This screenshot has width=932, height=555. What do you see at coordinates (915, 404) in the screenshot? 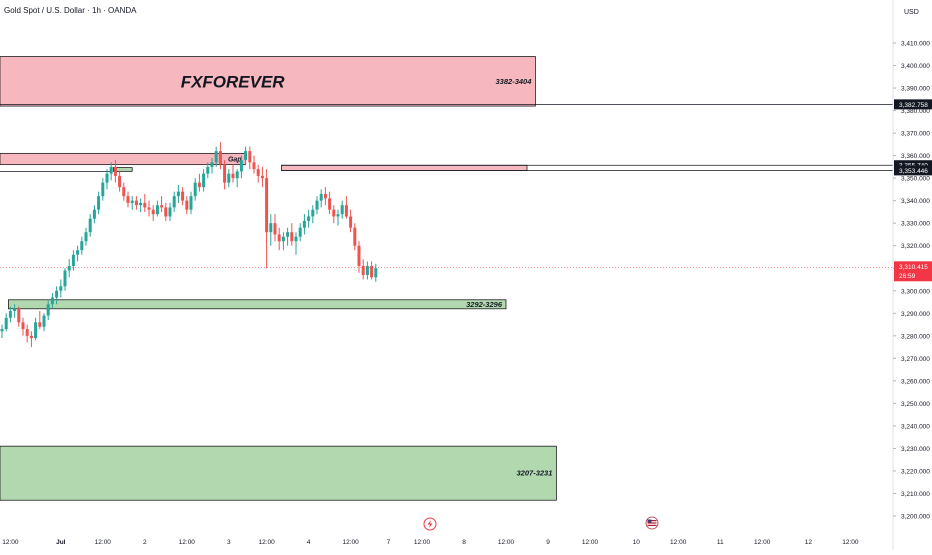
I see `y-tick-label: 3,250.000` at bounding box center [915, 404].